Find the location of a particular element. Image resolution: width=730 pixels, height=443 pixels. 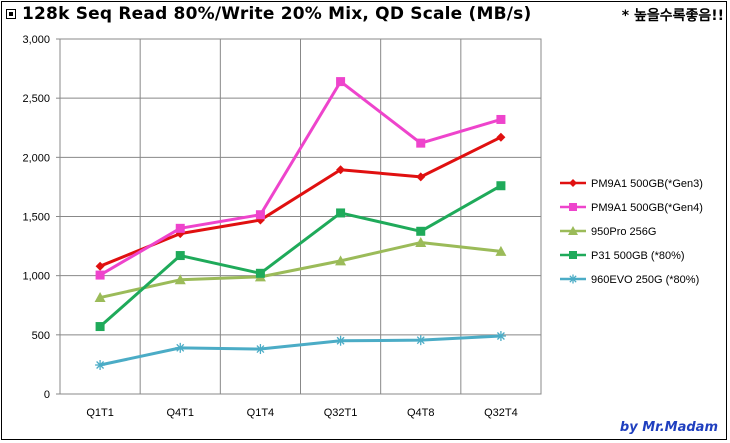

legend-label: PM9A1 500GB(*Gen3) is located at coordinates (647, 184).